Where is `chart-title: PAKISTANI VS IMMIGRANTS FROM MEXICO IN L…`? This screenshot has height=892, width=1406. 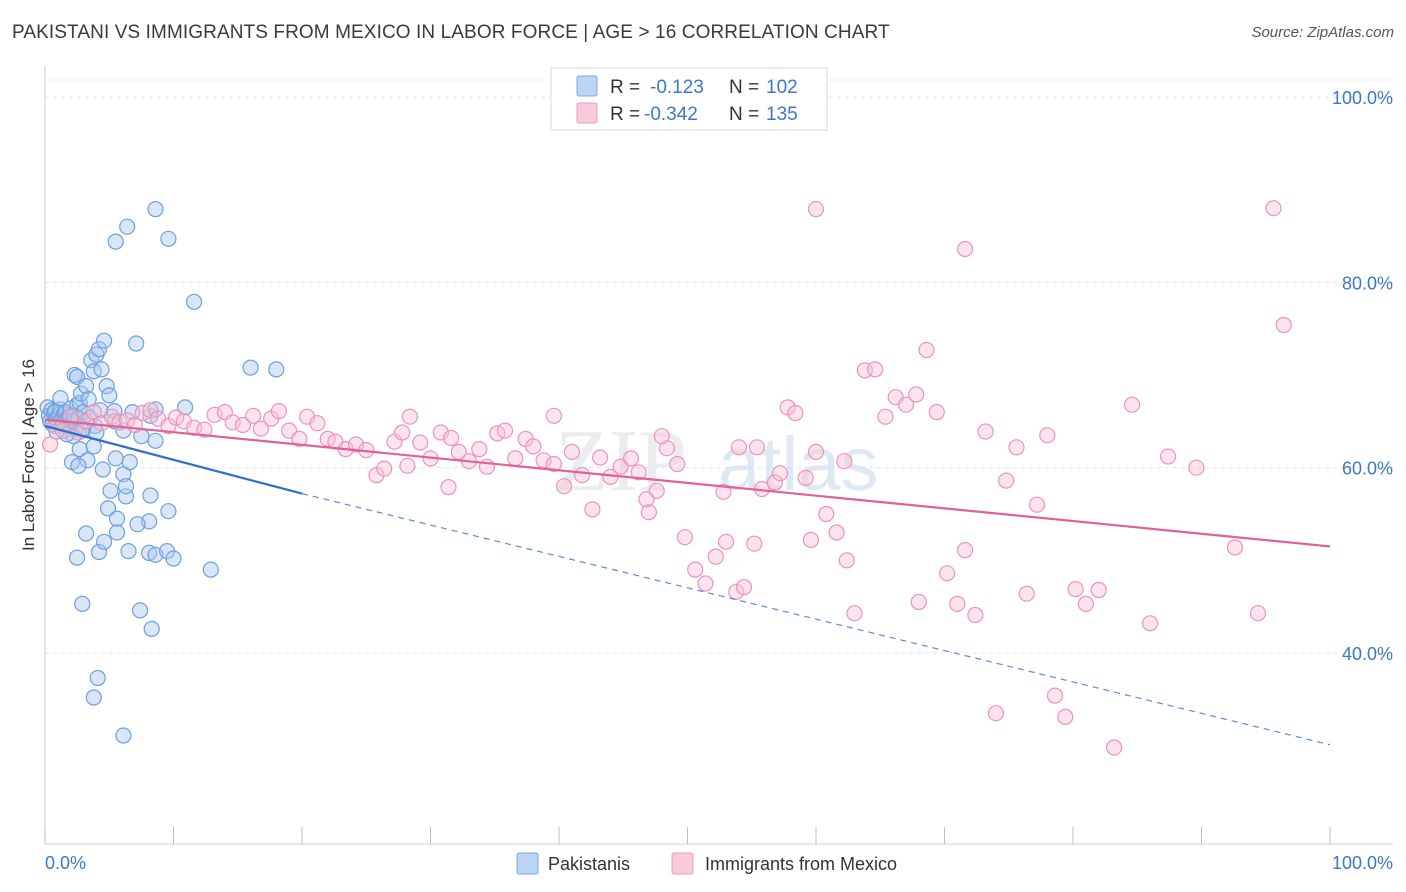
chart-title: PAKISTANI VS IMMIGRANTS FROM MEXICO IN L… is located at coordinates (451, 32).